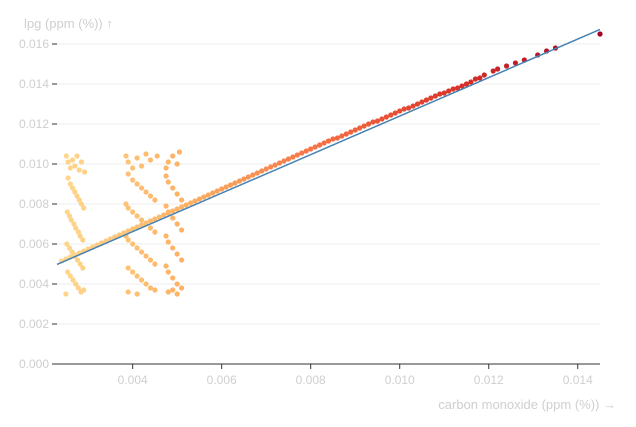 Image resolution: width=636 pixels, height=427 pixels. Describe the element at coordinates (400, 380) in the screenshot. I see `x-tick-label: 0.010` at that location.